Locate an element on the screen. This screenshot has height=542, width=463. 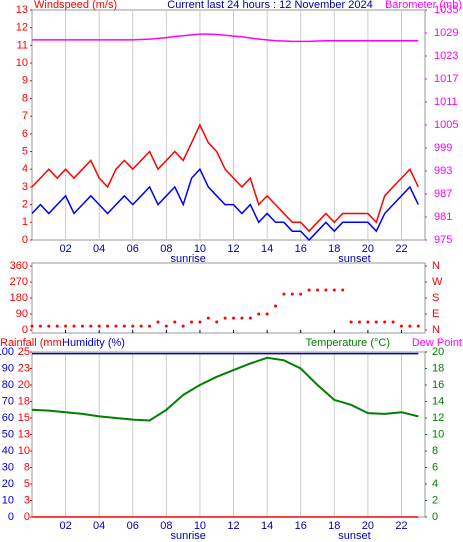
tick-label: 1 is located at coordinates (25, 222).